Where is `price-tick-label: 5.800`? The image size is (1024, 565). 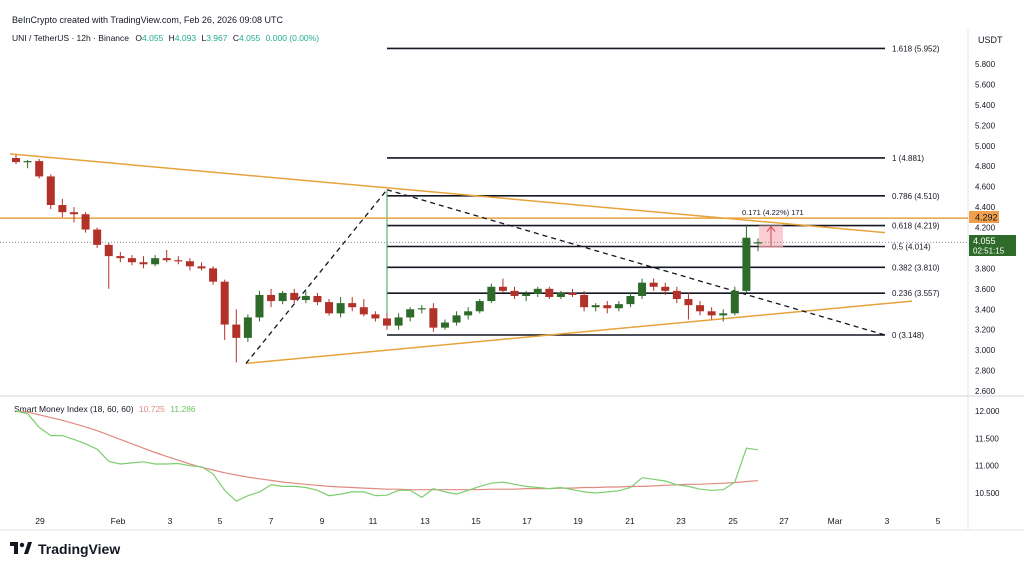
price-tick-label: 5.800 is located at coordinates (985, 64).